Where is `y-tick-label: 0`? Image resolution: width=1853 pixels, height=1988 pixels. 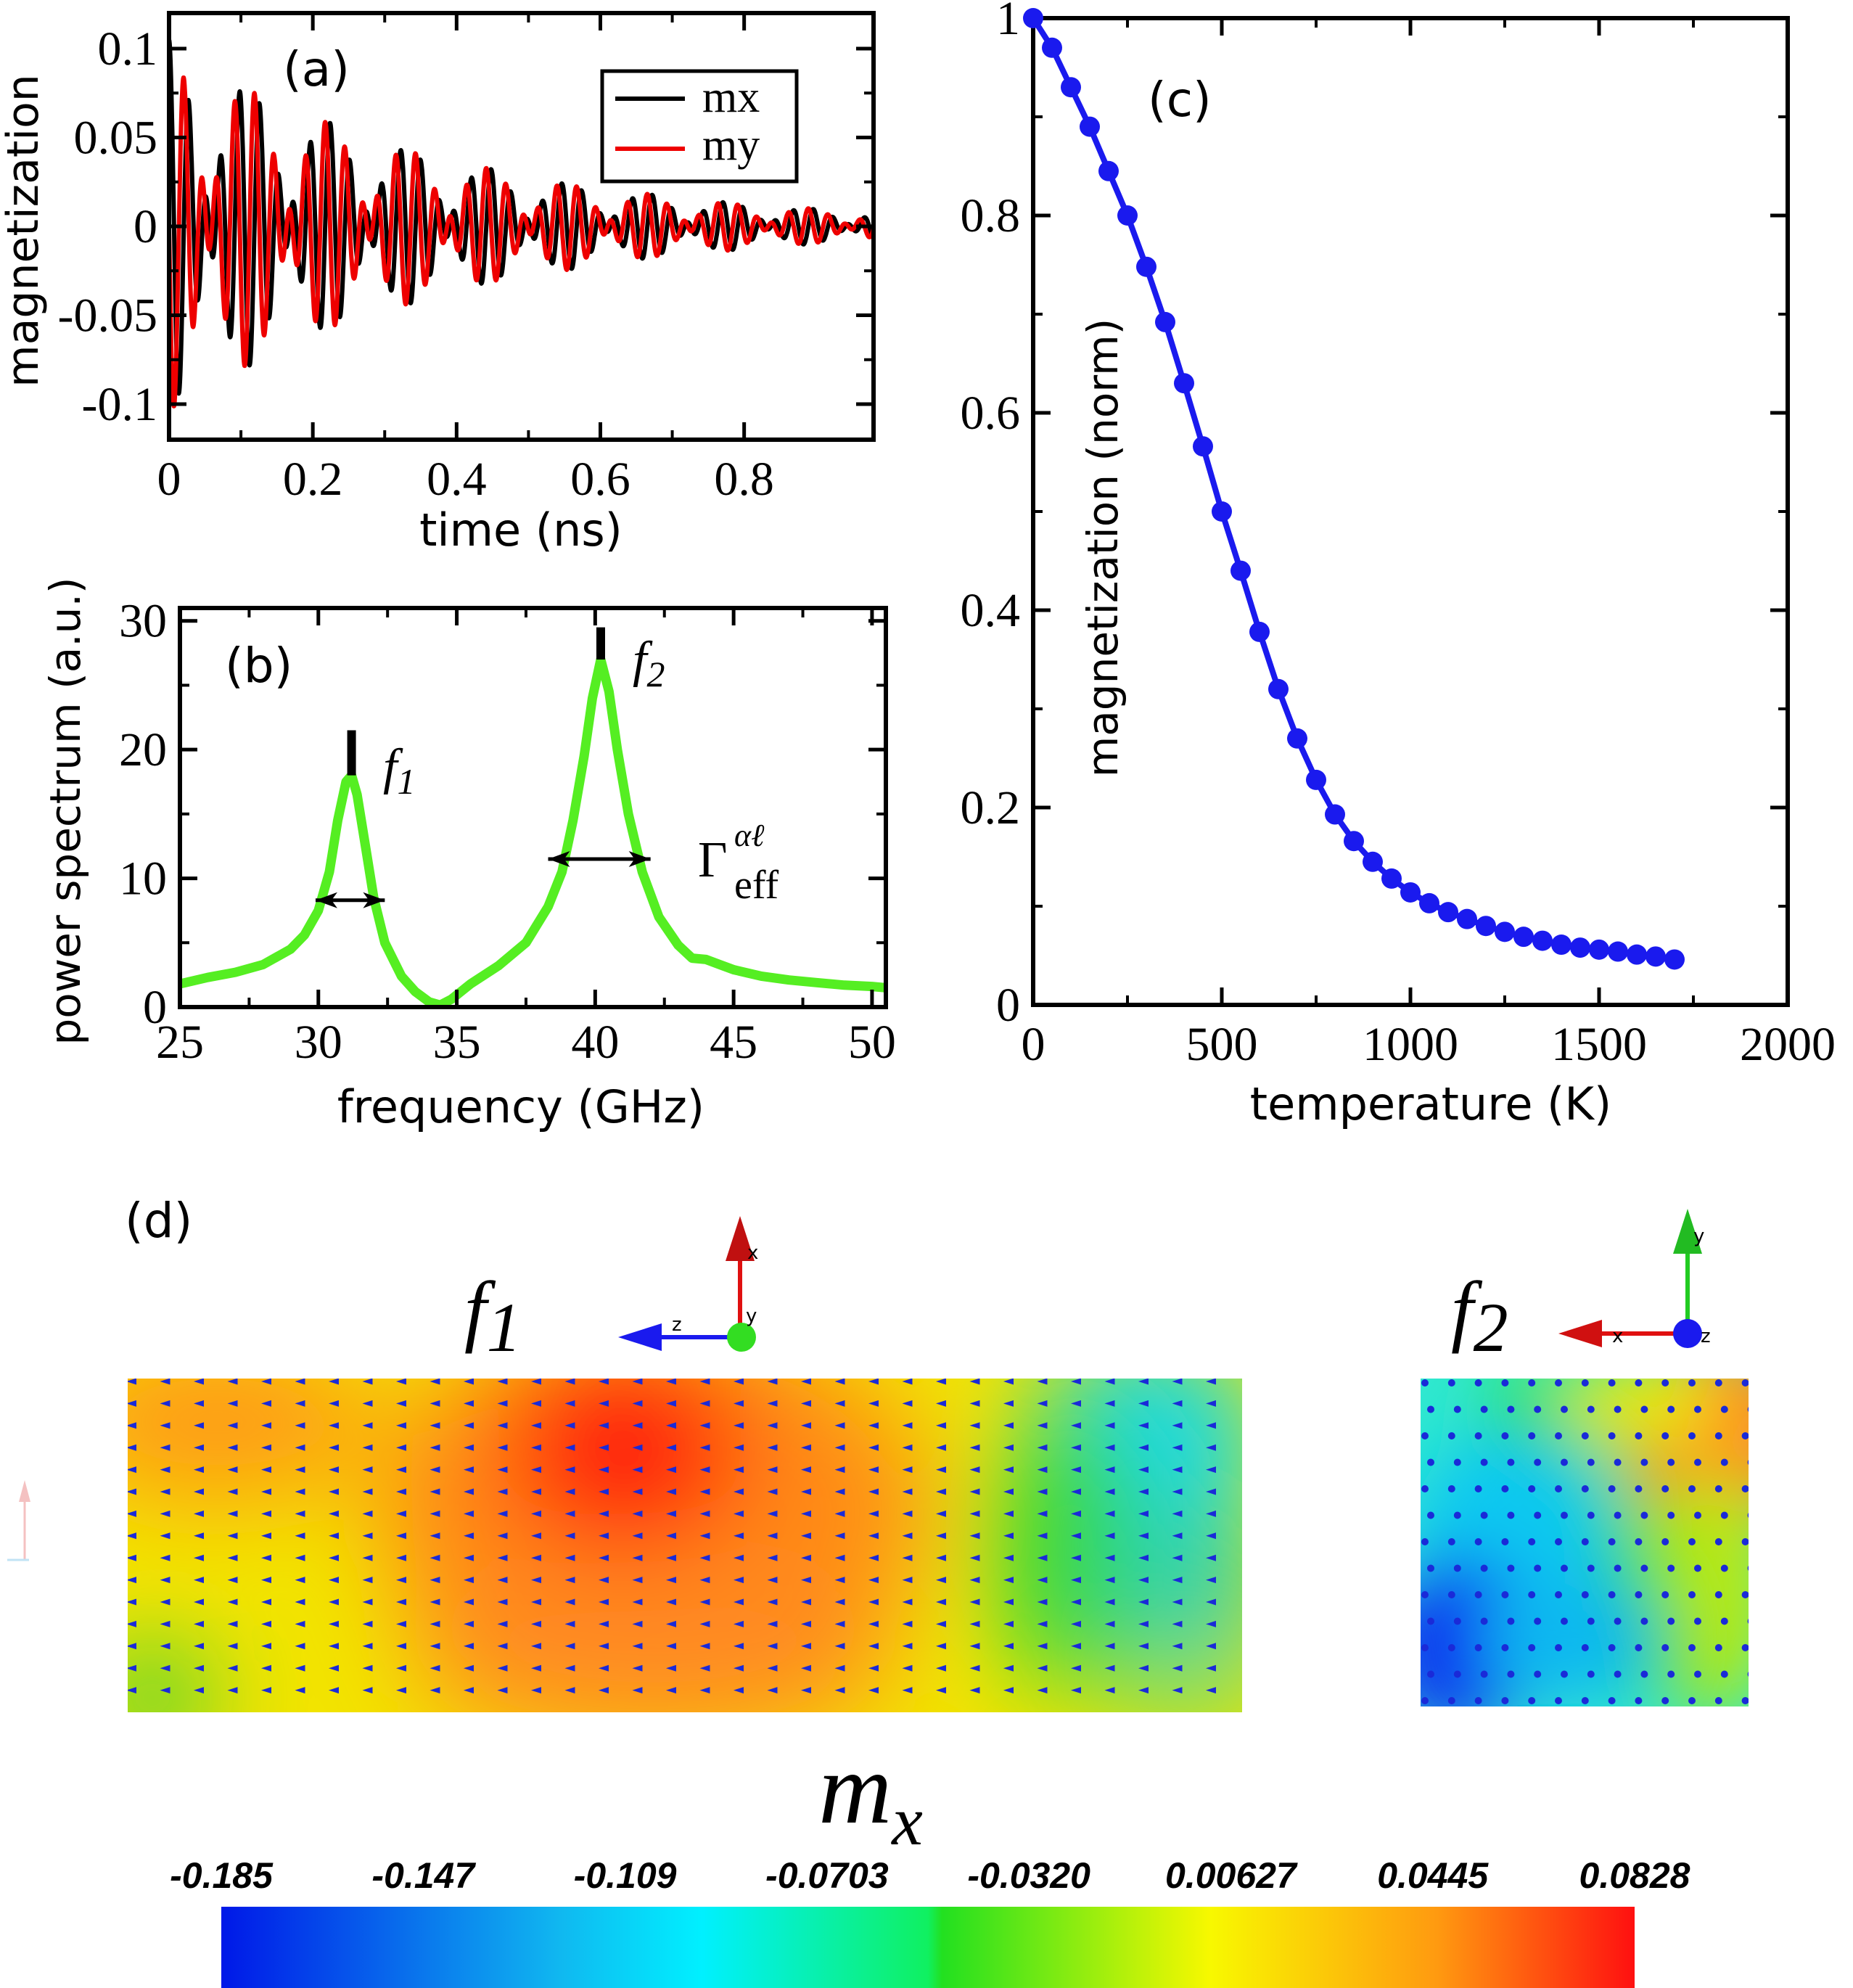 y-tick-label: 0 is located at coordinates (145, 226).